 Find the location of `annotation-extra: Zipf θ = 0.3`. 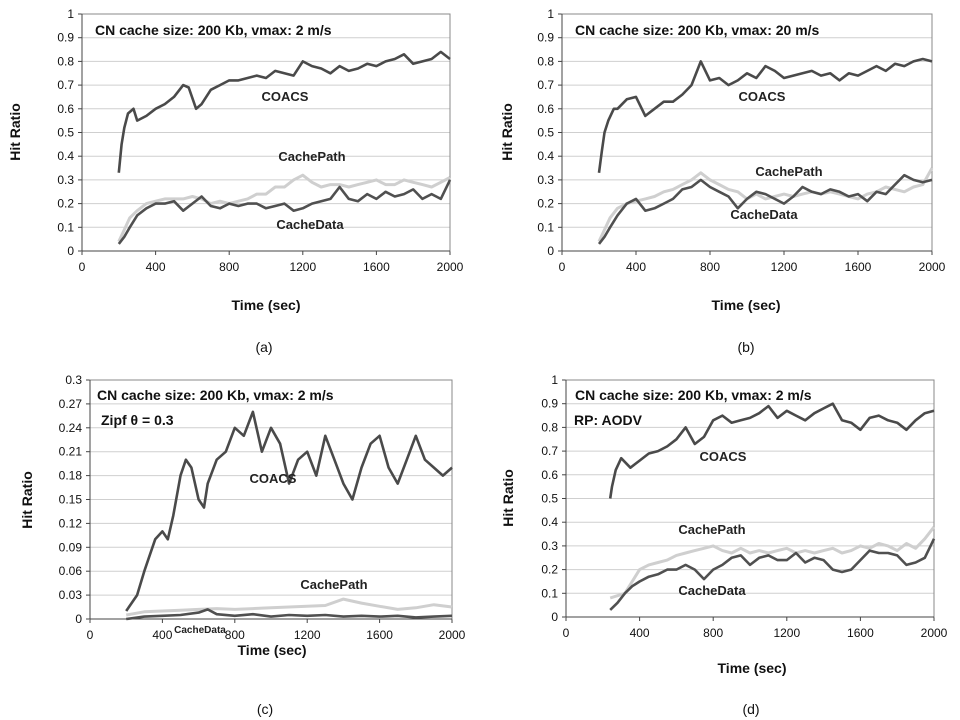

annotation-extra: Zipf θ = 0.3 is located at coordinates (137, 420).